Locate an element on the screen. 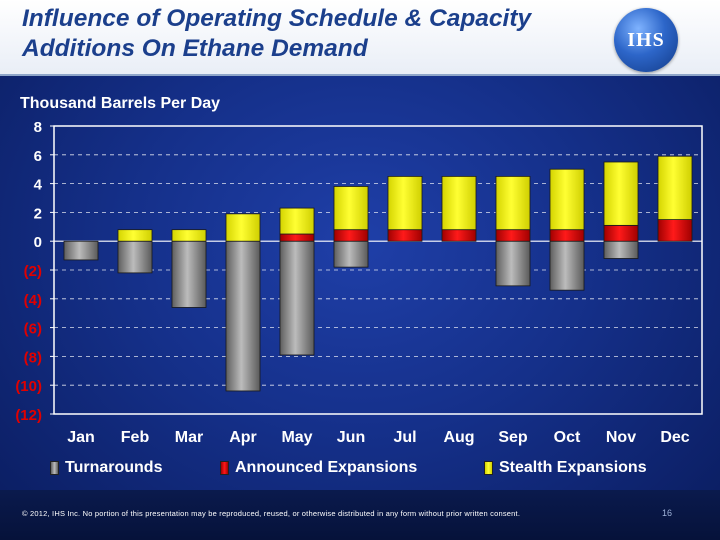 This screenshot has height=540, width=720. x-tick-label: Dec is located at coordinates (674, 437).